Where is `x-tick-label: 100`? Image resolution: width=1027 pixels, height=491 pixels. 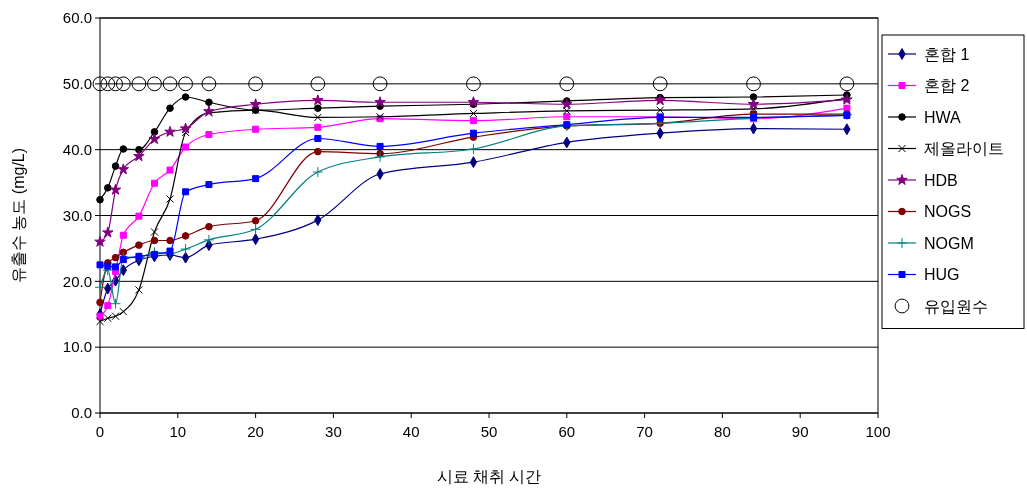
x-tick-label: 100 is located at coordinates (878, 431).